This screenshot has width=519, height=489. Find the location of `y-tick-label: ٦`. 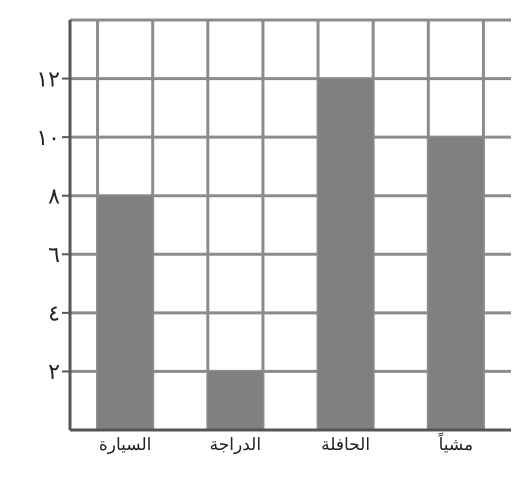

y-tick-label: ٦ is located at coordinates (54, 255).